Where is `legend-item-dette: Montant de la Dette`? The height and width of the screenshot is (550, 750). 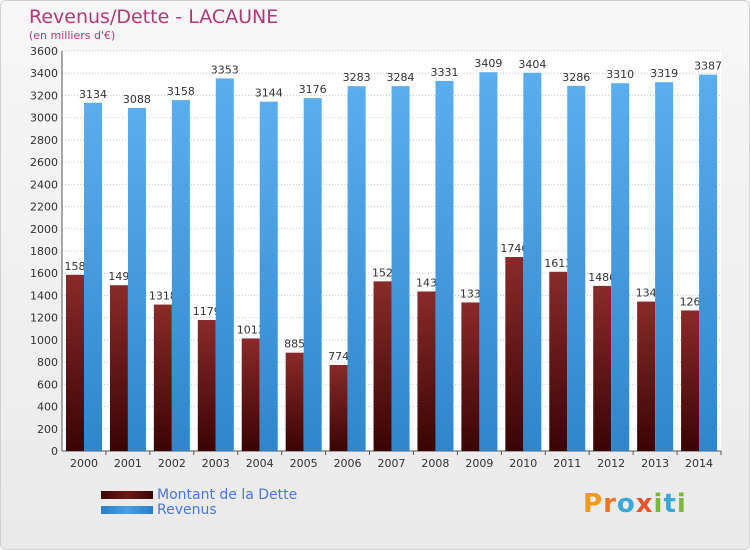
legend-item-dette: Montant de la Dette is located at coordinates (199, 494).